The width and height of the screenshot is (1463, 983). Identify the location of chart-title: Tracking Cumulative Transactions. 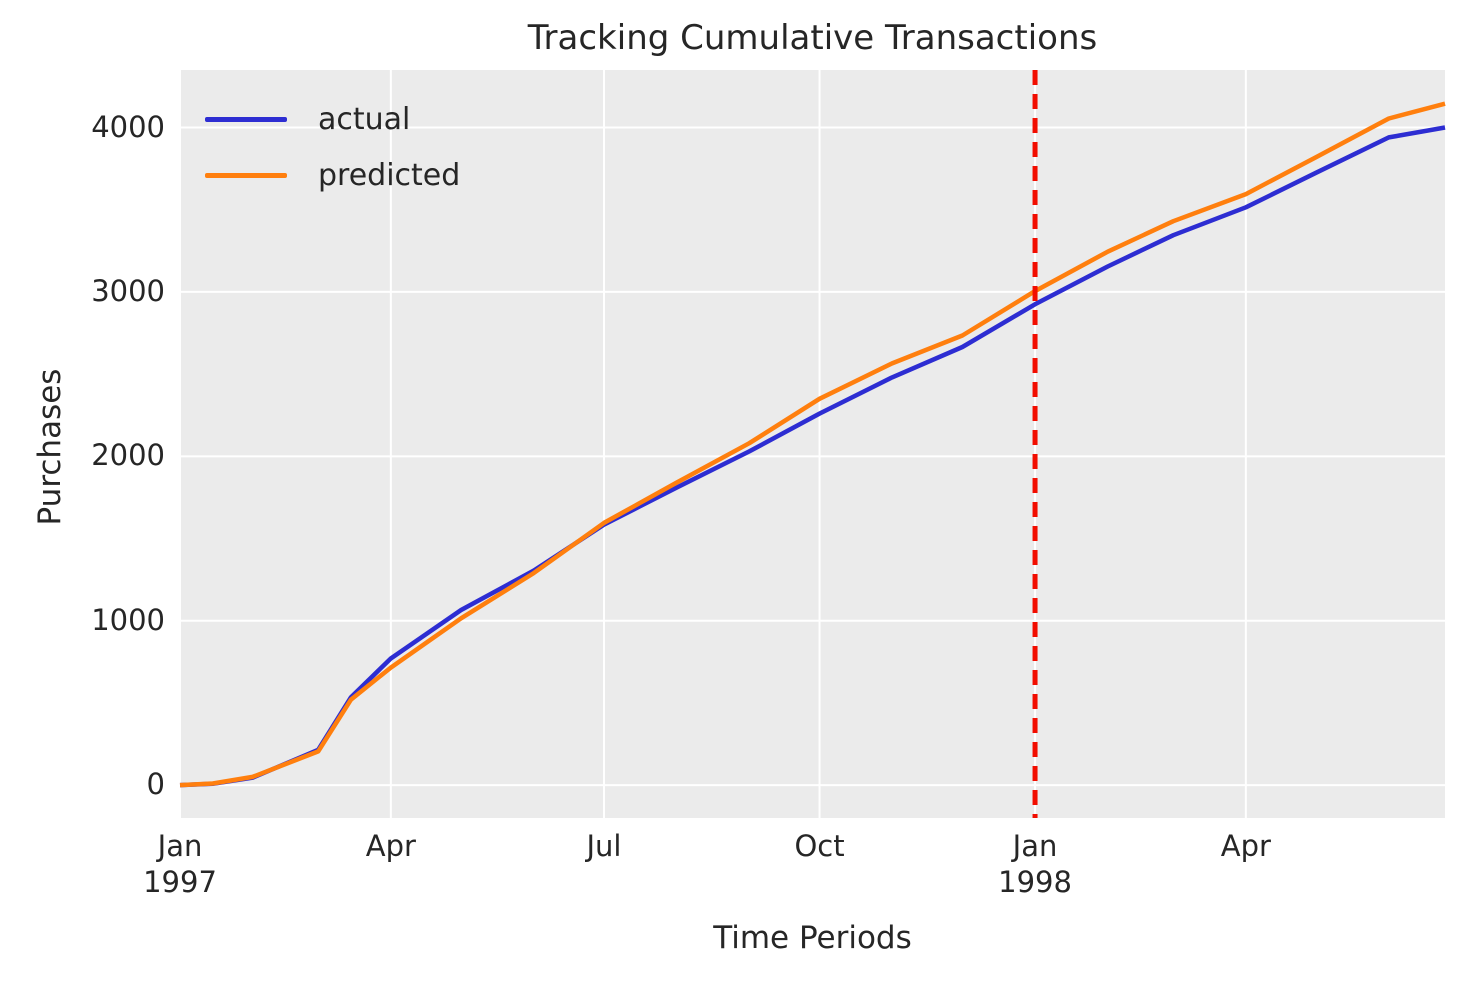
(812, 38).